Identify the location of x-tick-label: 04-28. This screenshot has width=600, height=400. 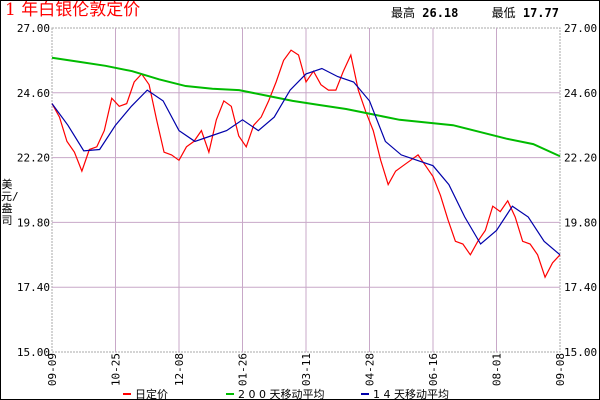
(370, 369).